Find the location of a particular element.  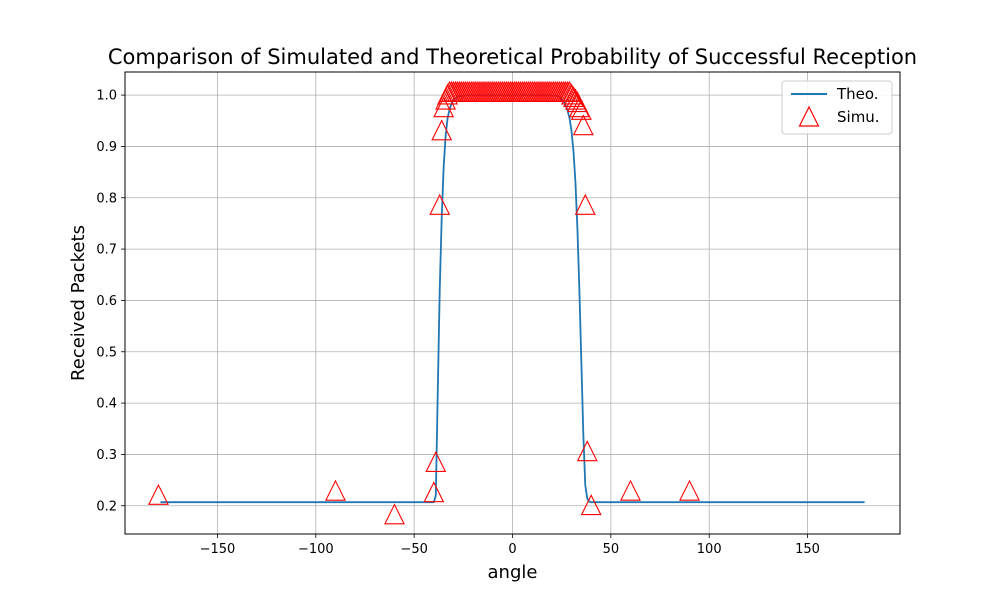

y-tick-label: 0.8 is located at coordinates (106, 198).